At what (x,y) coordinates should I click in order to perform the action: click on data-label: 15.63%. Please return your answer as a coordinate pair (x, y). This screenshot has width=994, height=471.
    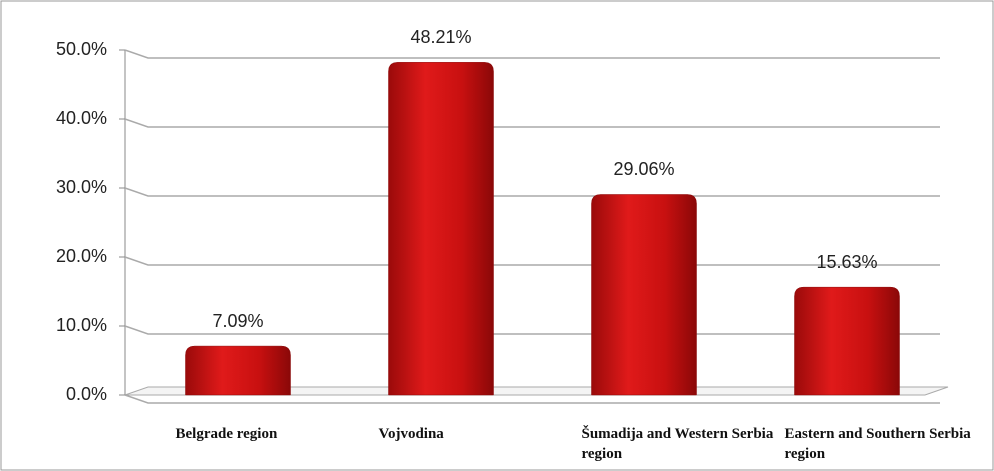
    Looking at the image, I should click on (846, 262).